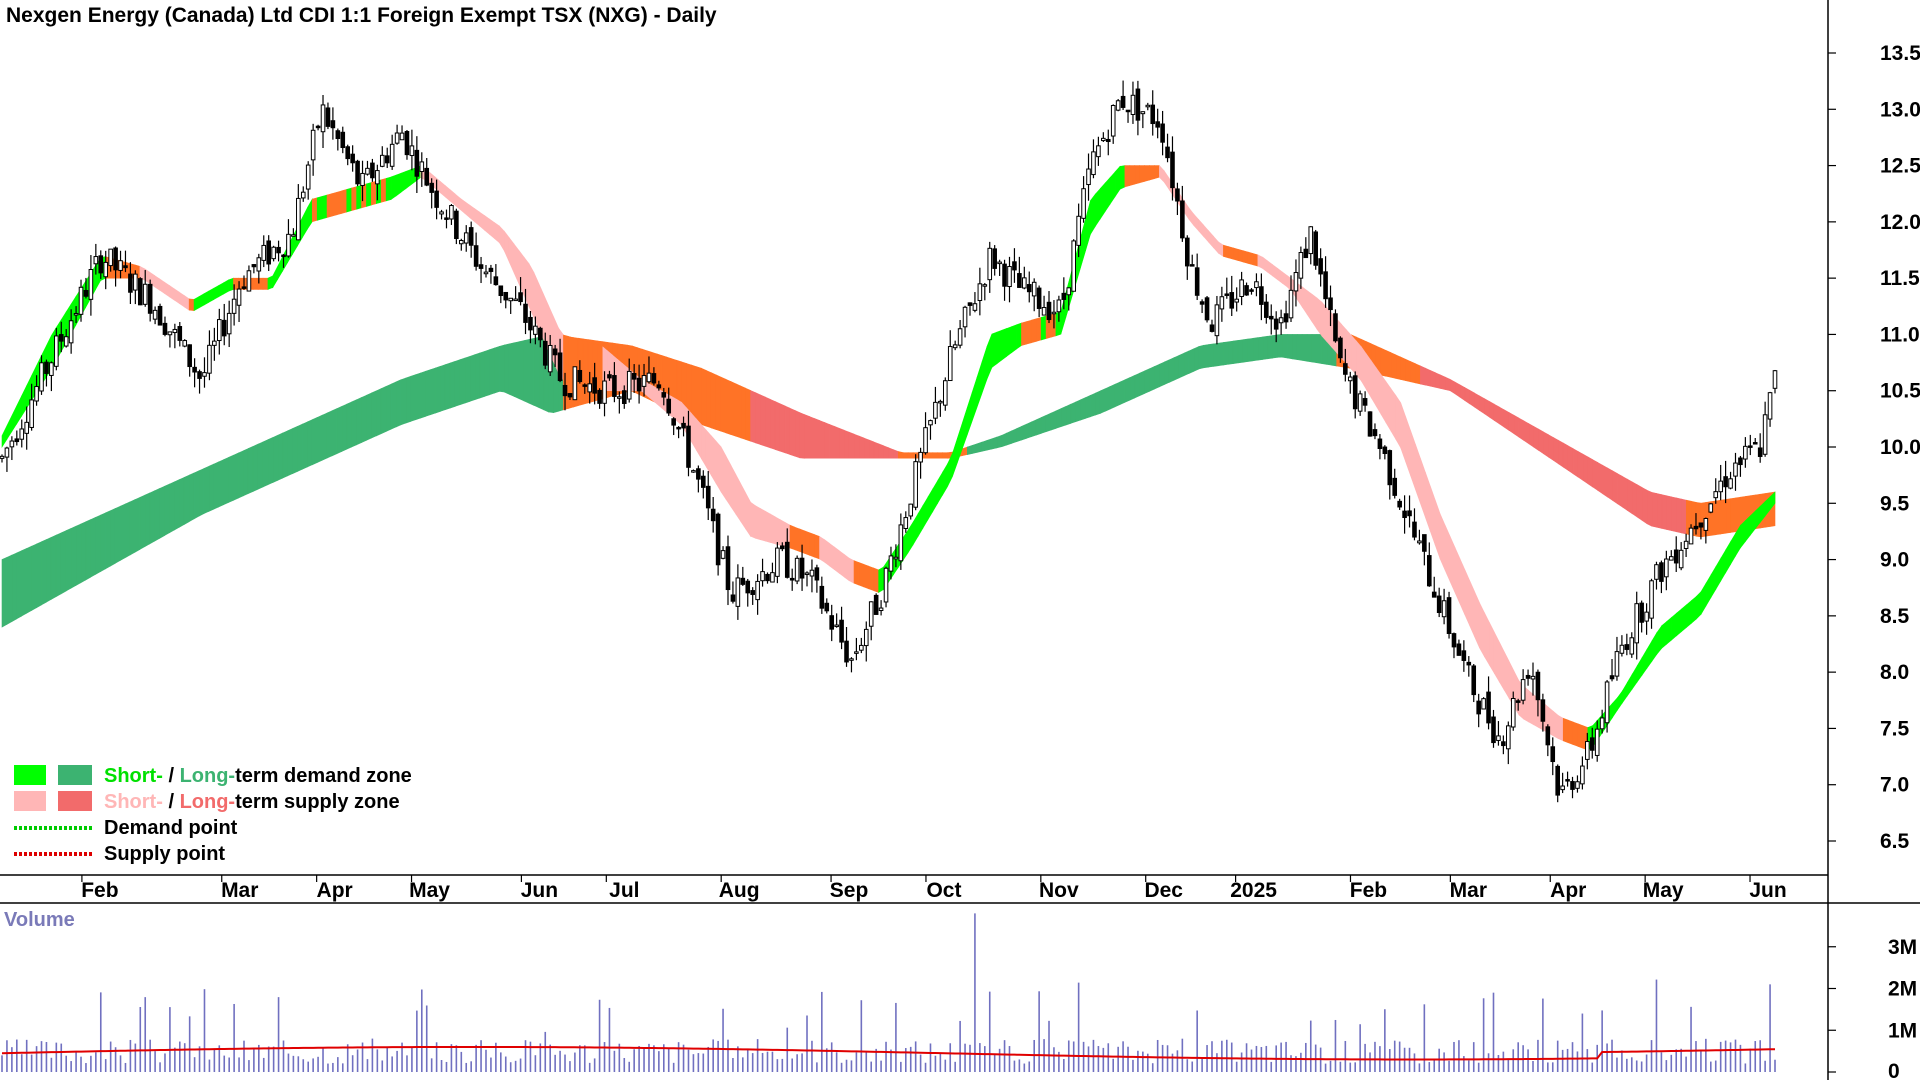 The height and width of the screenshot is (1080, 1920). I want to click on legend-label: Supply point, so click(164, 854).